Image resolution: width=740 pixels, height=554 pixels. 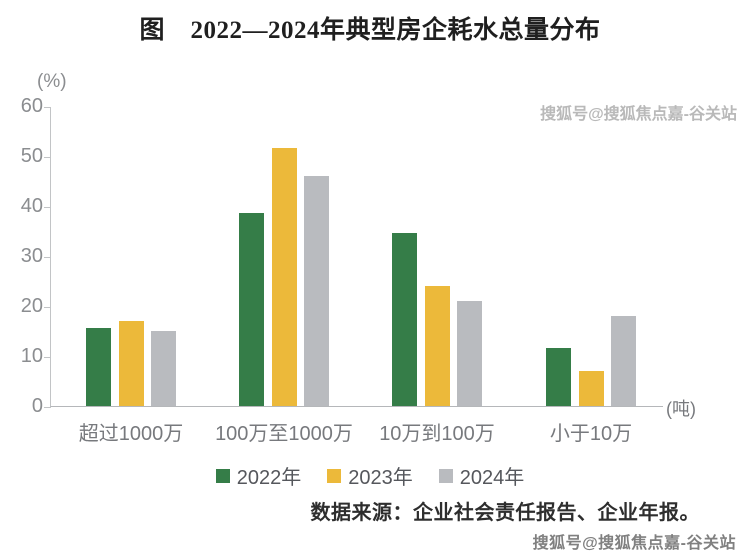 What do you see at coordinates (251, 309) in the screenshot?
I see `bar-2022年-100万至1000万` at bounding box center [251, 309].